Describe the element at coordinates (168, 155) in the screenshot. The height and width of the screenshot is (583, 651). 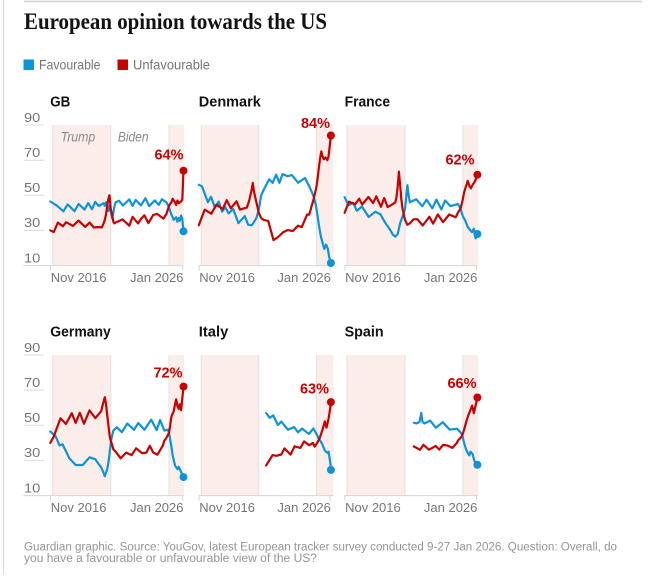
I see `svg-text: 64%` at that location.